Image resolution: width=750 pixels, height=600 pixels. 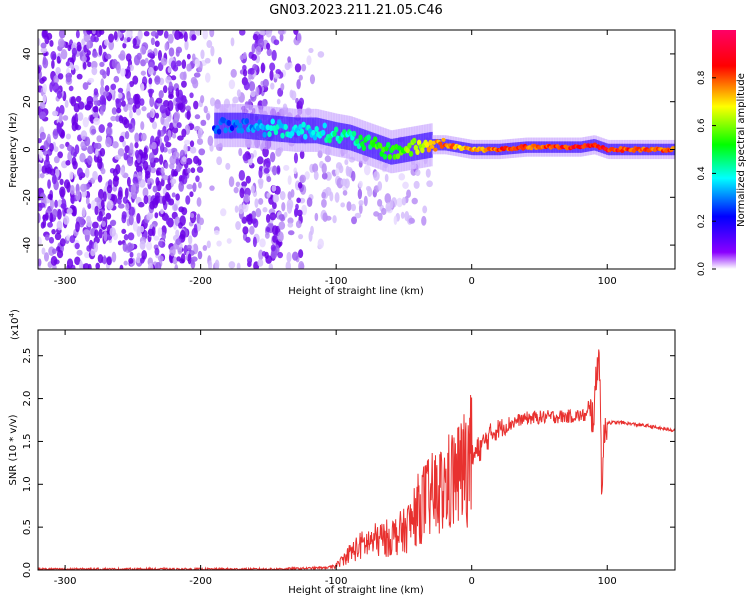 I want to click on y-tick-label: 1.5, so click(x=27, y=441).